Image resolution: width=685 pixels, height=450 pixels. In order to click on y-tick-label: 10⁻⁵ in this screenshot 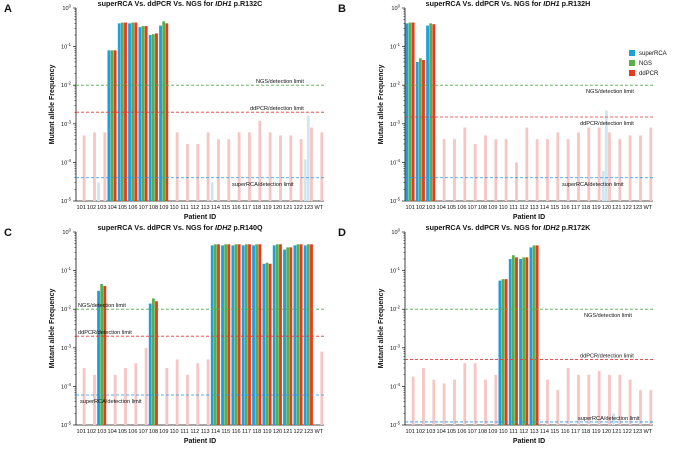, I will do `click(395, 425)`.